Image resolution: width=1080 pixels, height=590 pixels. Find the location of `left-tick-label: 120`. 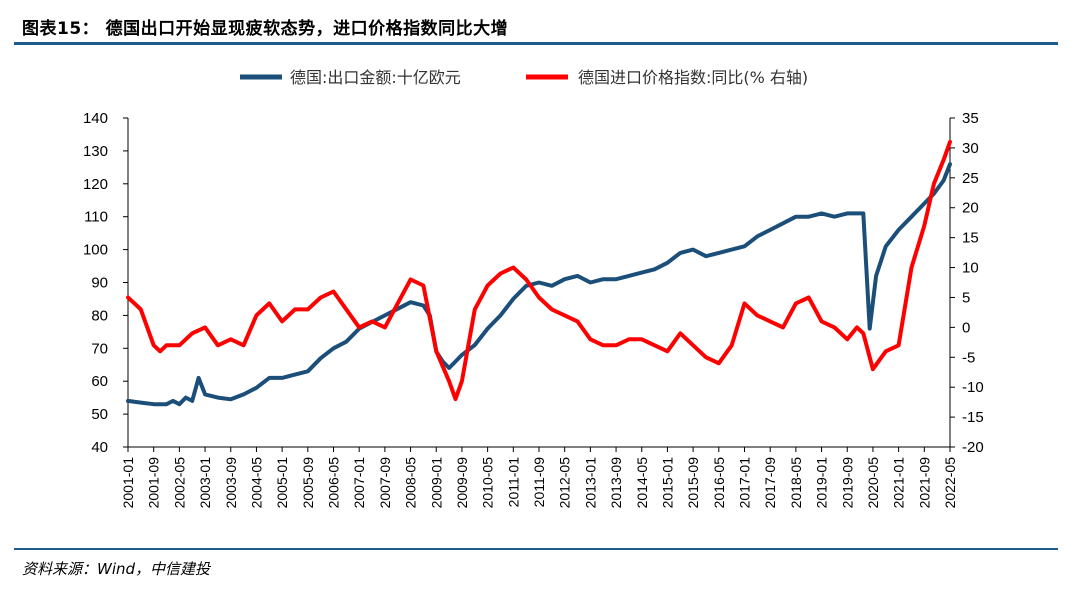

left-tick-label: 120 is located at coordinates (95, 184).